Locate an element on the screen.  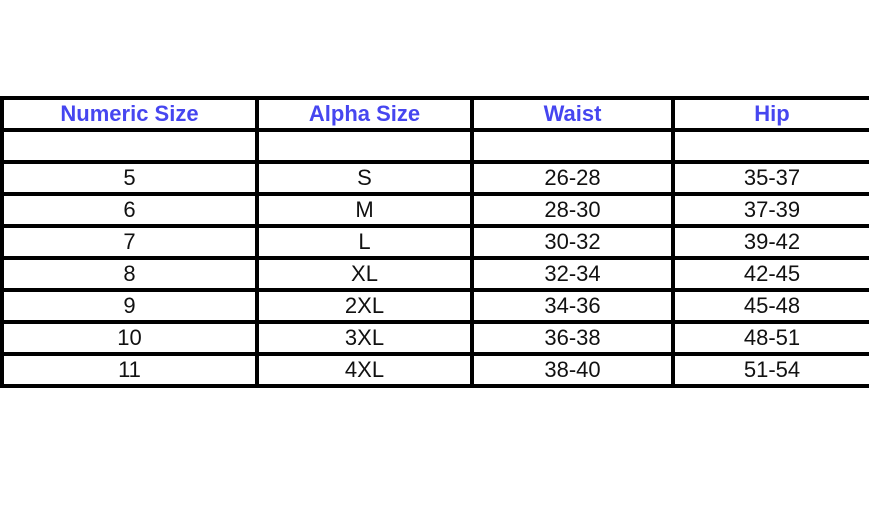
header-hip: Hip is located at coordinates (770, 114).